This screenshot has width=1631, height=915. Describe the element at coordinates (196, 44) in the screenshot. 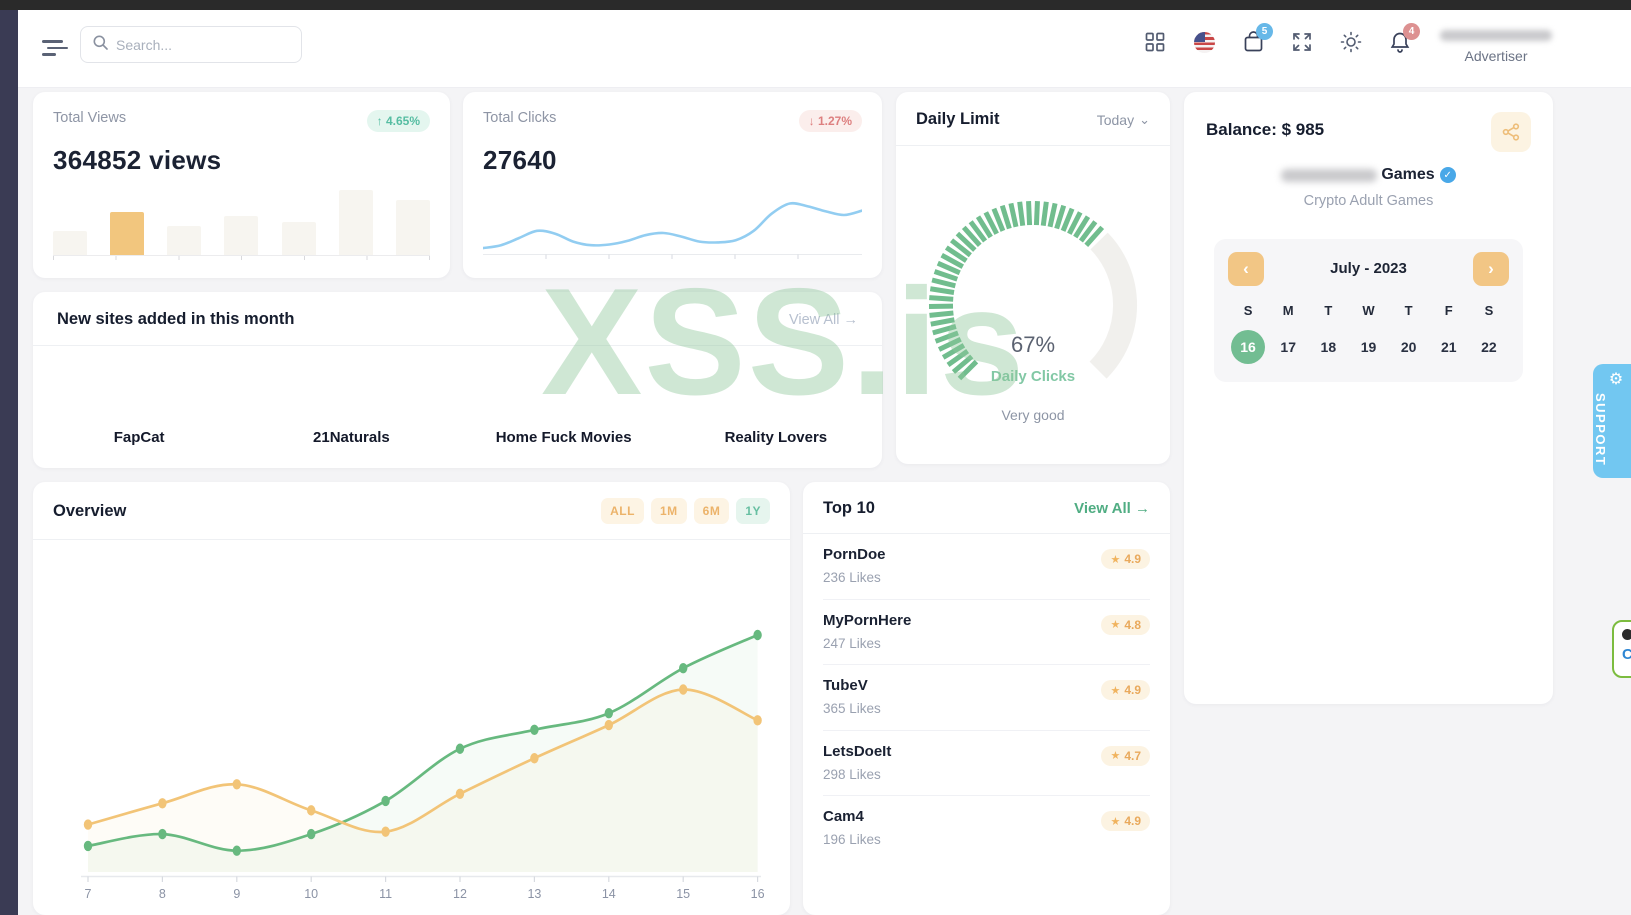

I see `search-input` at that location.